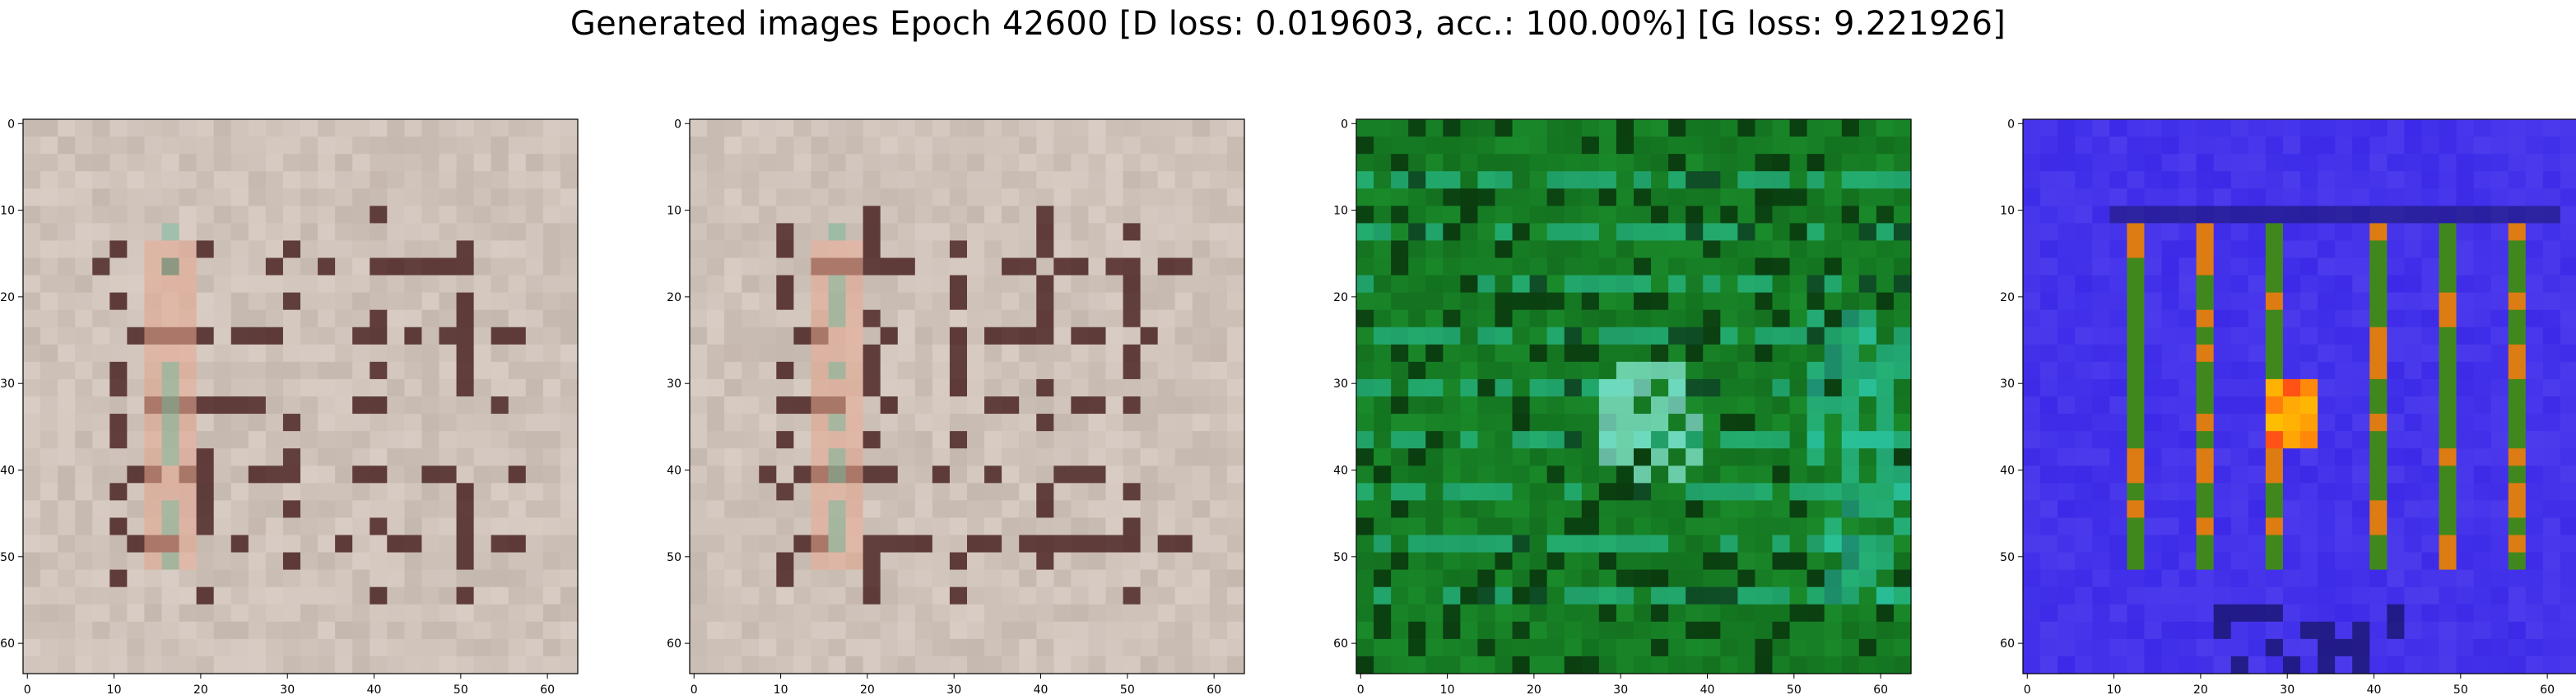 This screenshot has height=695, width=2576. Describe the element at coordinates (2007, 297) in the screenshot. I see `y-tick-label: 20` at that location.